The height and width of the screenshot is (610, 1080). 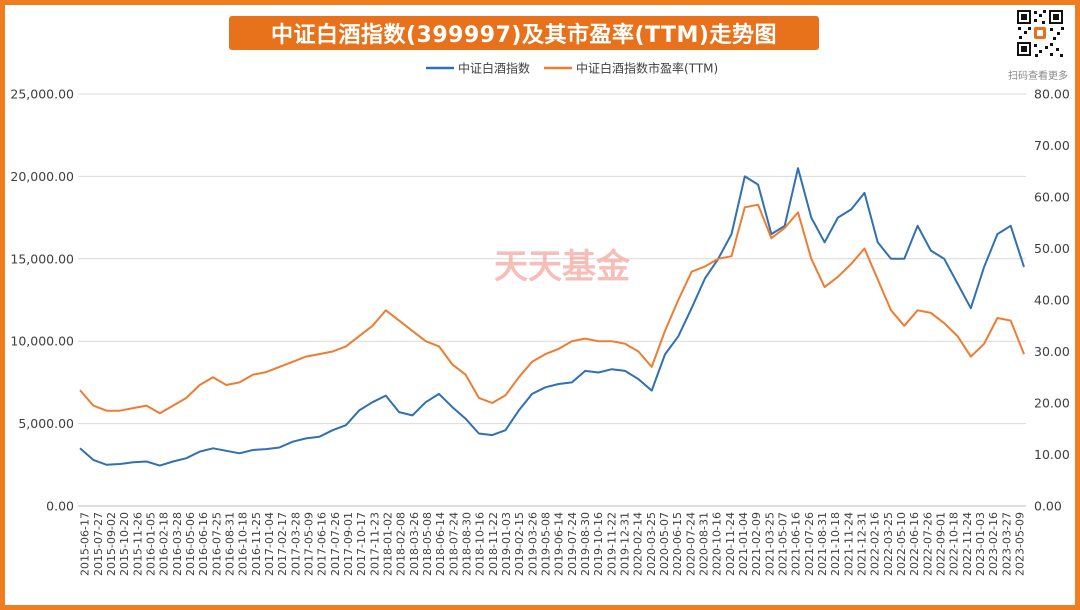 I want to click on legend: 中证白酒指数 中证白酒指数市盈率(TTM), so click(x=572, y=68).